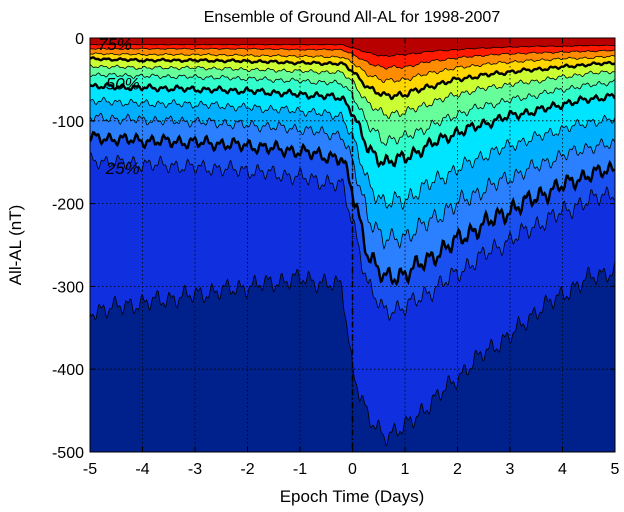 This screenshot has height=512, width=624. I want to click on y-tick-label: -200, so click(68, 205).